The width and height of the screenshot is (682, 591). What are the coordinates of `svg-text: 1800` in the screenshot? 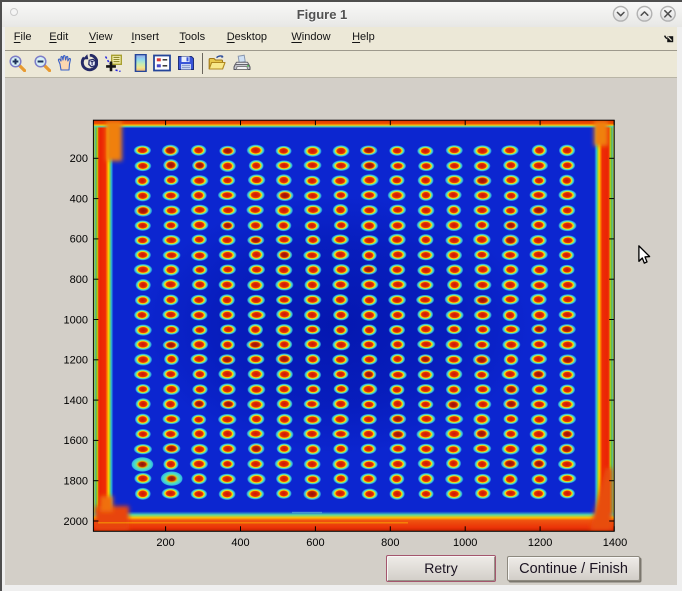 It's located at (76, 482).